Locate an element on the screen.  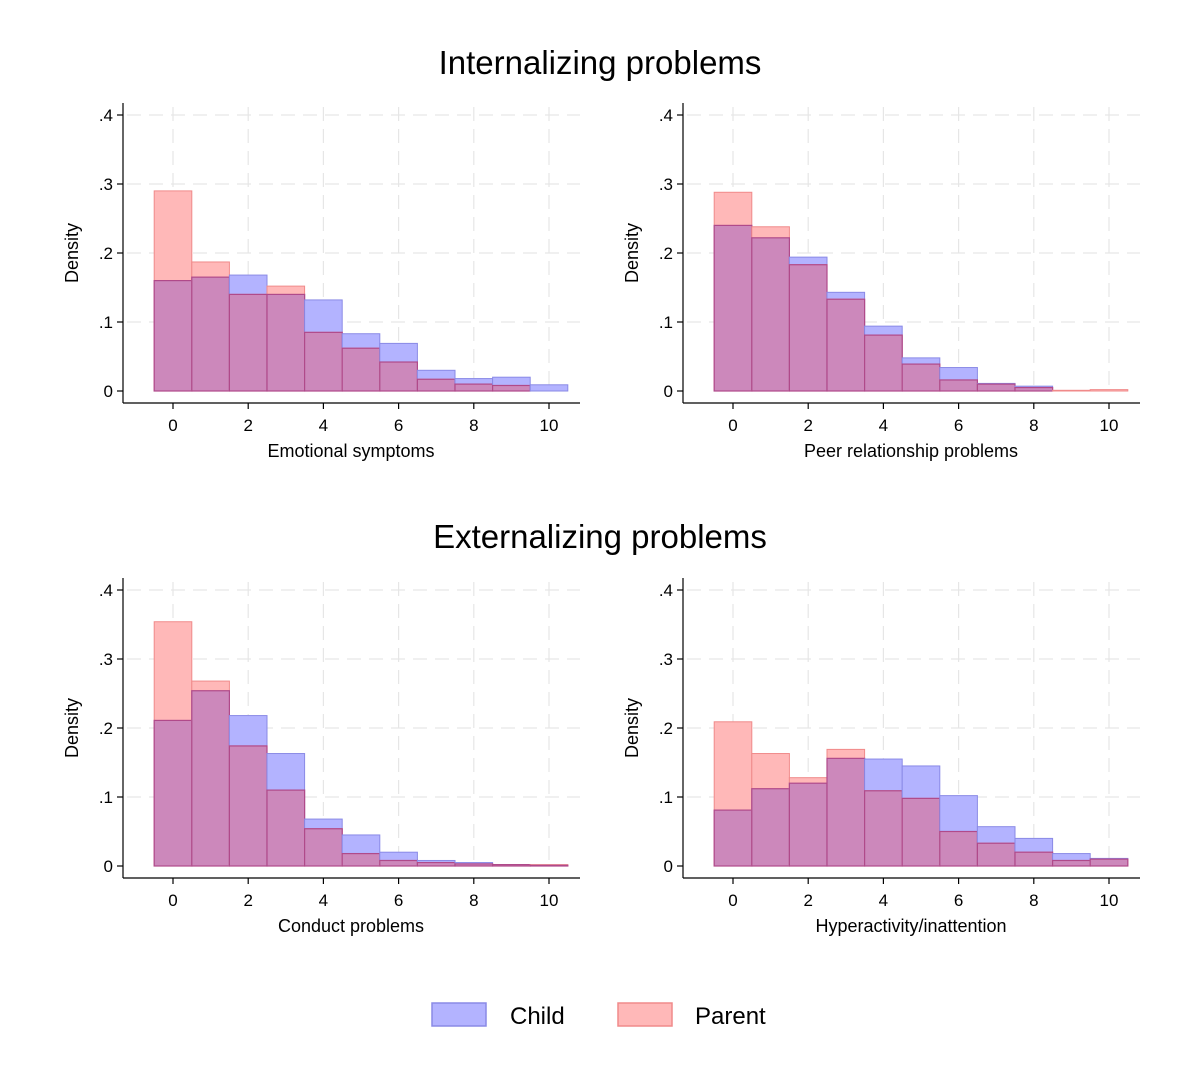
x-axis-title: Conduct problems is located at coordinates (351, 926).